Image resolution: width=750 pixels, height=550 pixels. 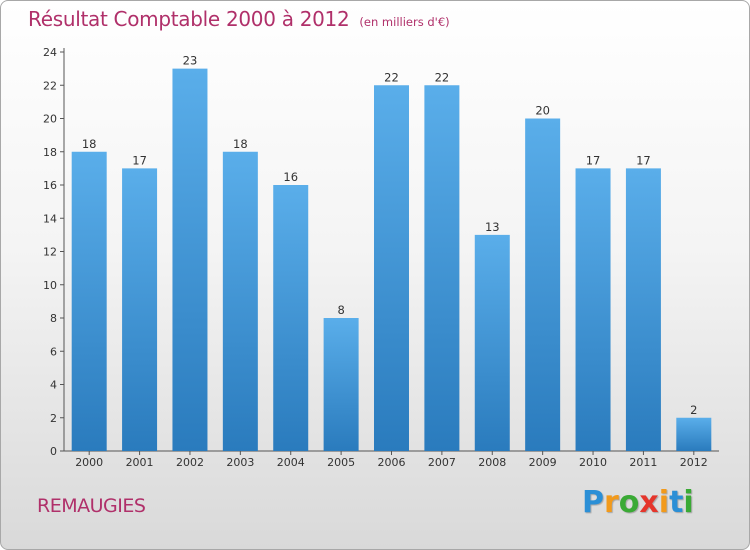 What do you see at coordinates (340, 310) in the screenshot?
I see `data-label: 8` at bounding box center [340, 310].